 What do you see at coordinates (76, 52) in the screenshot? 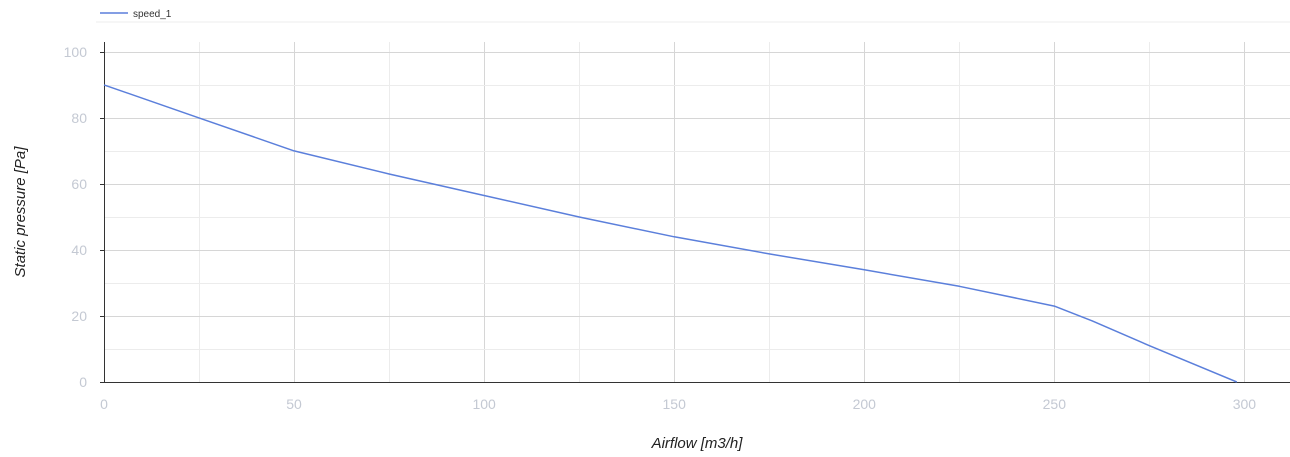
I see `y-tick-label: 100` at bounding box center [76, 52].